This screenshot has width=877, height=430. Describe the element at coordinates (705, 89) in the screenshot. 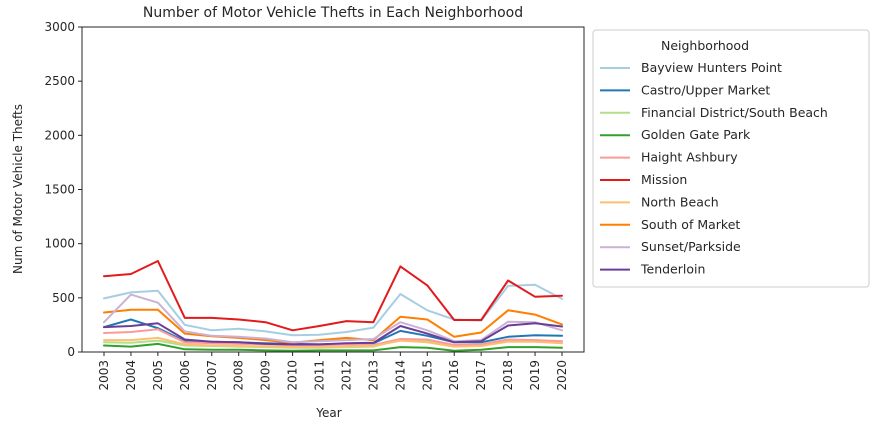

I see `legend-label: Castro/Upper Market` at that location.